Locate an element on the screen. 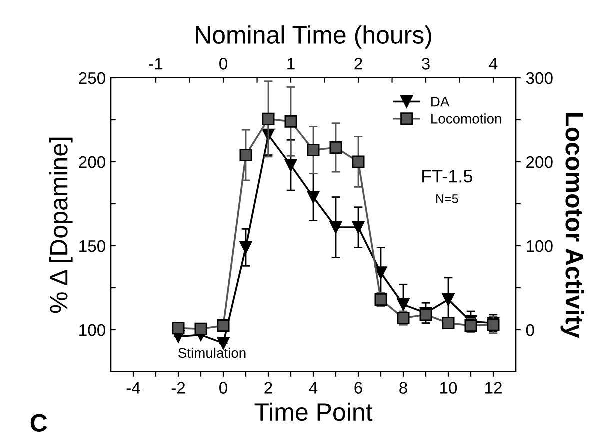  annotation: N=5 is located at coordinates (447, 199).